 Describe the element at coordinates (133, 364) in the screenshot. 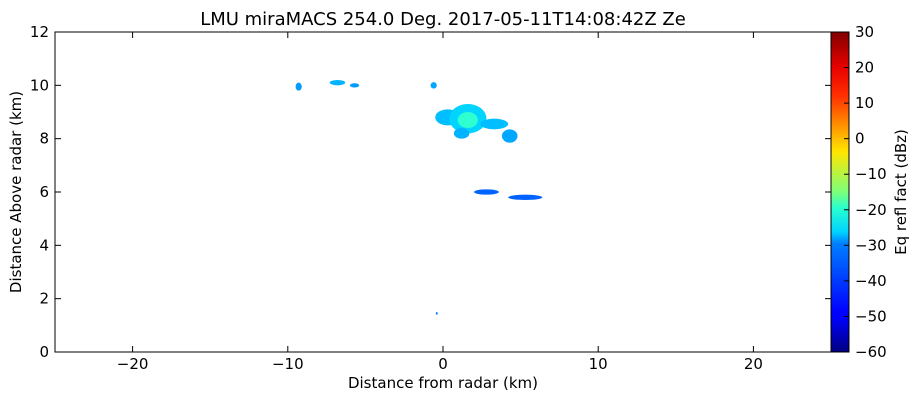

I see `x-tick-label: −20` at that location.